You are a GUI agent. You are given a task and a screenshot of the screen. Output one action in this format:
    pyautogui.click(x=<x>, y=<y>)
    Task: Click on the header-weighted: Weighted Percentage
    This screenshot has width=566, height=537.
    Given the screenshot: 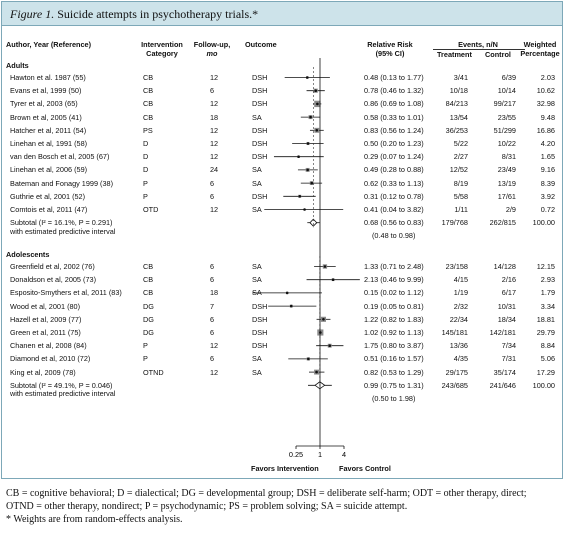 What is the action you would take?
    pyautogui.click(x=540, y=49)
    